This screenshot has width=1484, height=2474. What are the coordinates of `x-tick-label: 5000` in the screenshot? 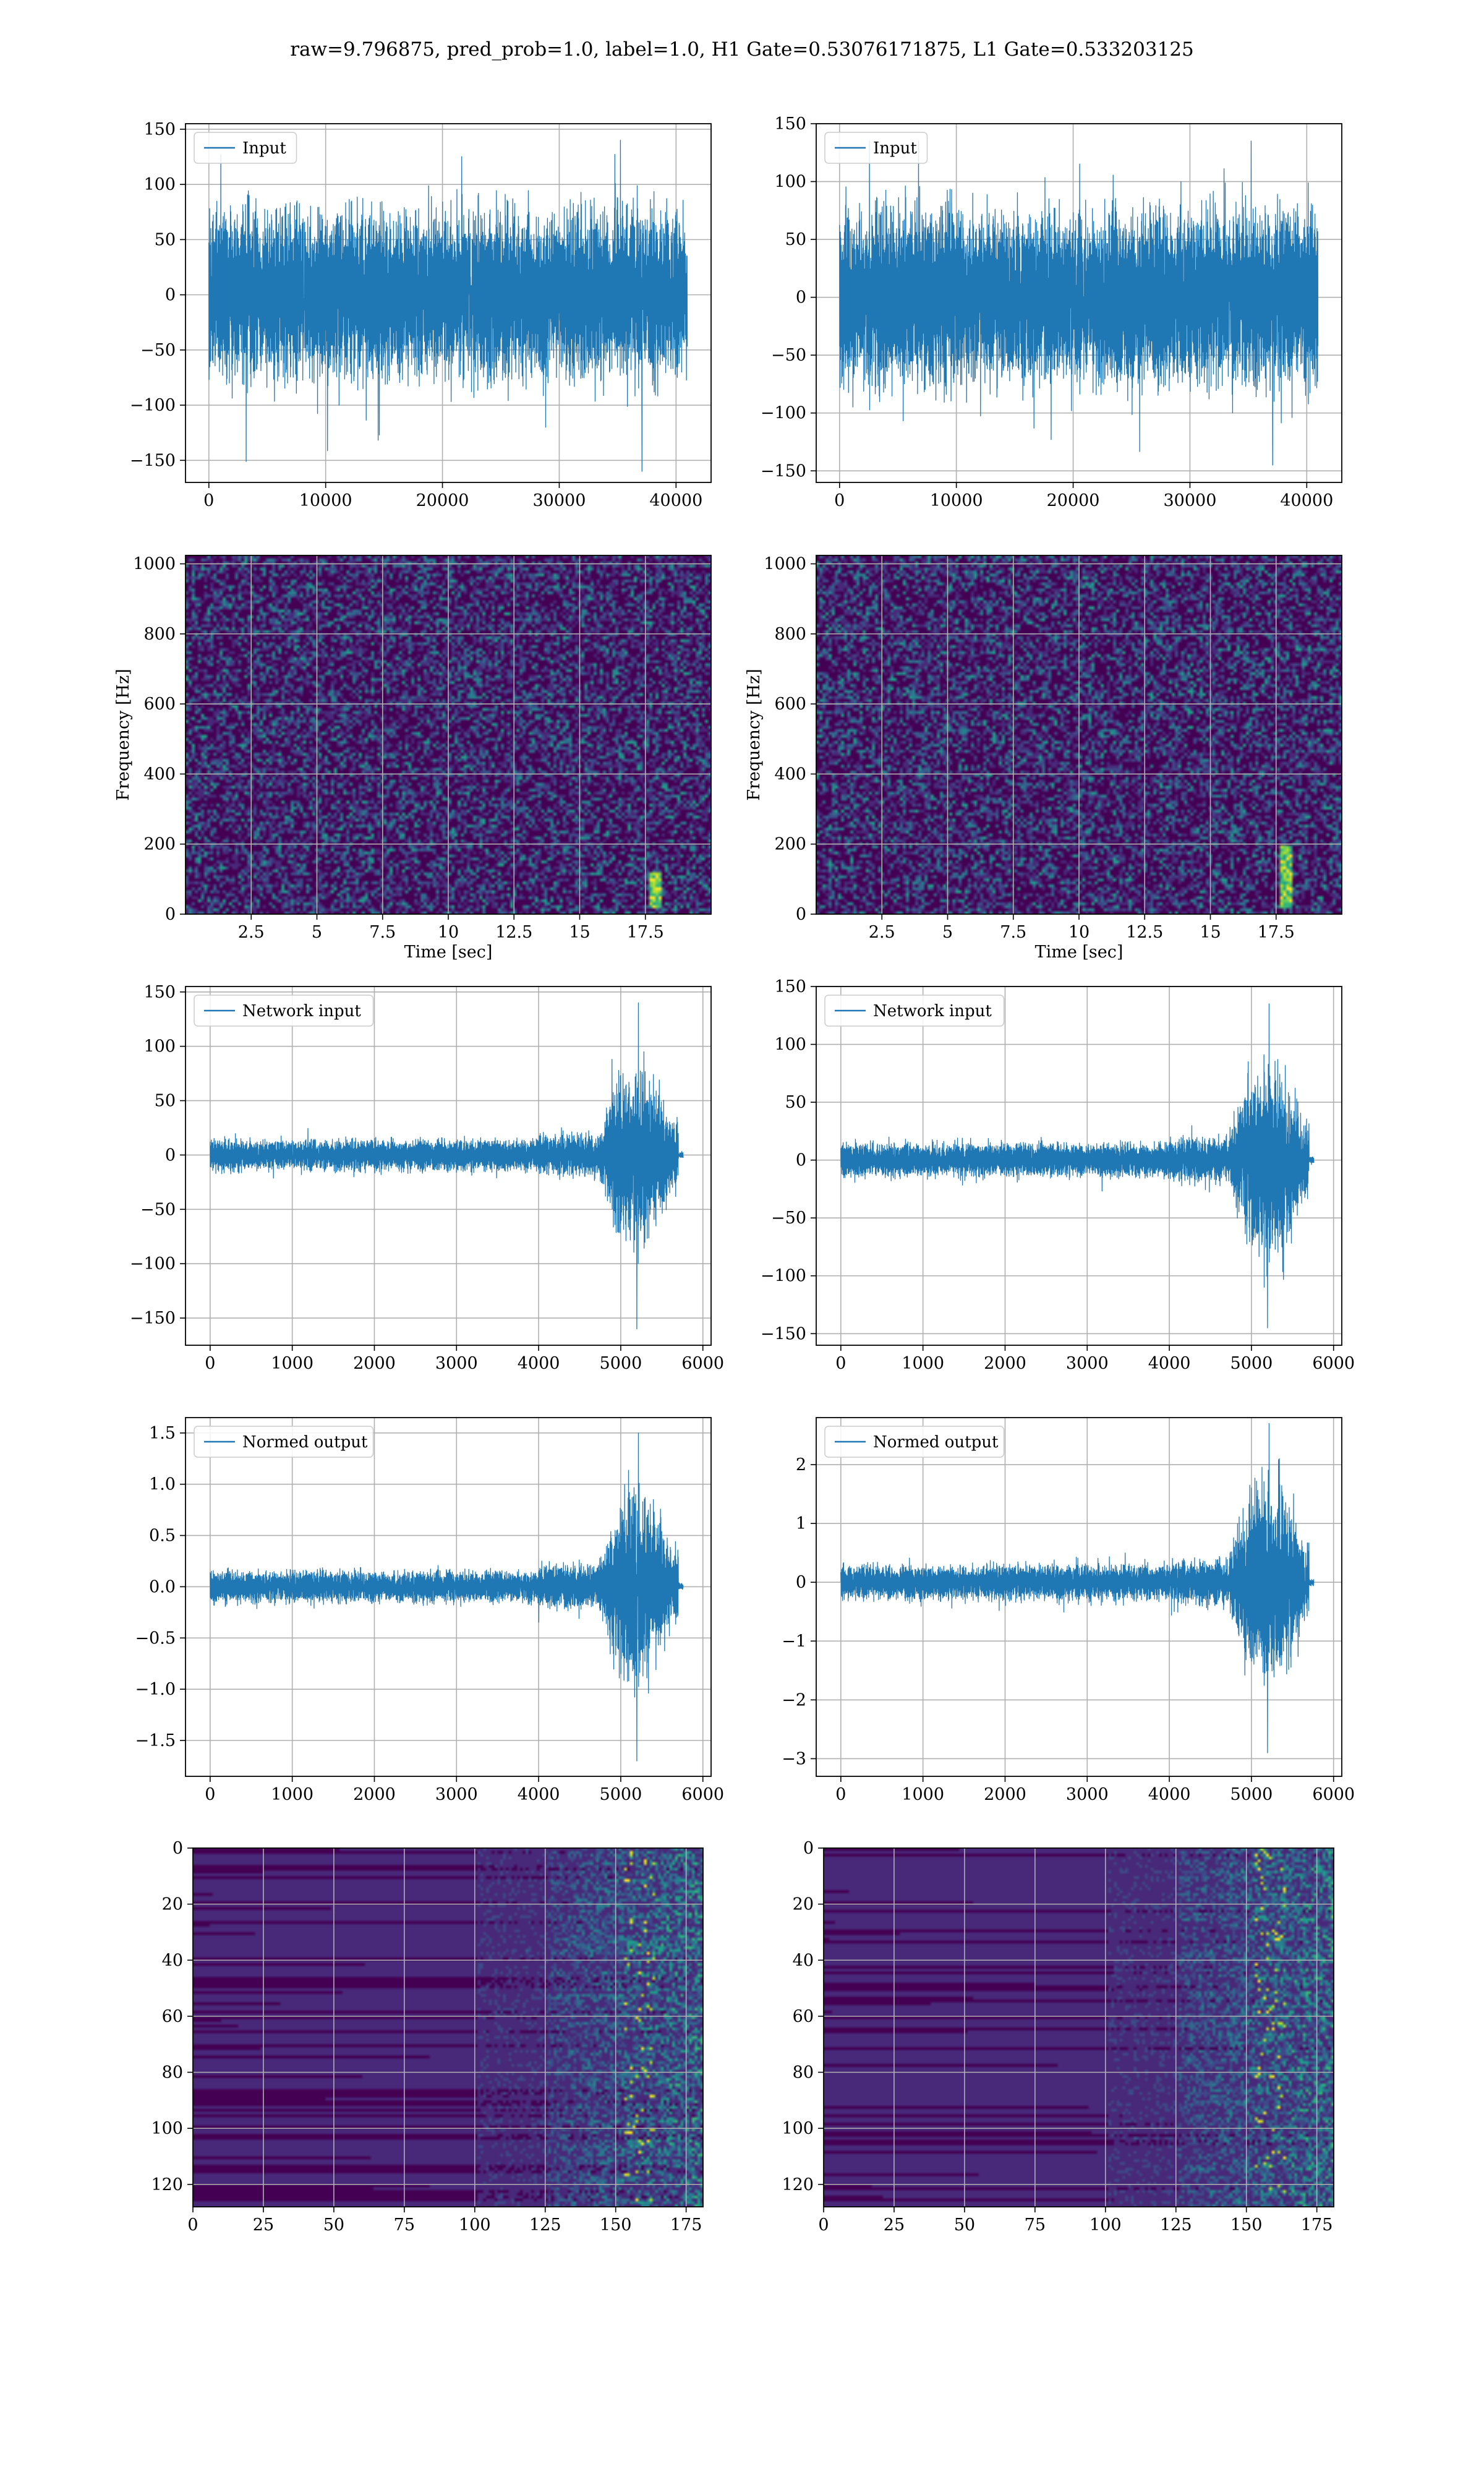 It's located at (621, 1794).